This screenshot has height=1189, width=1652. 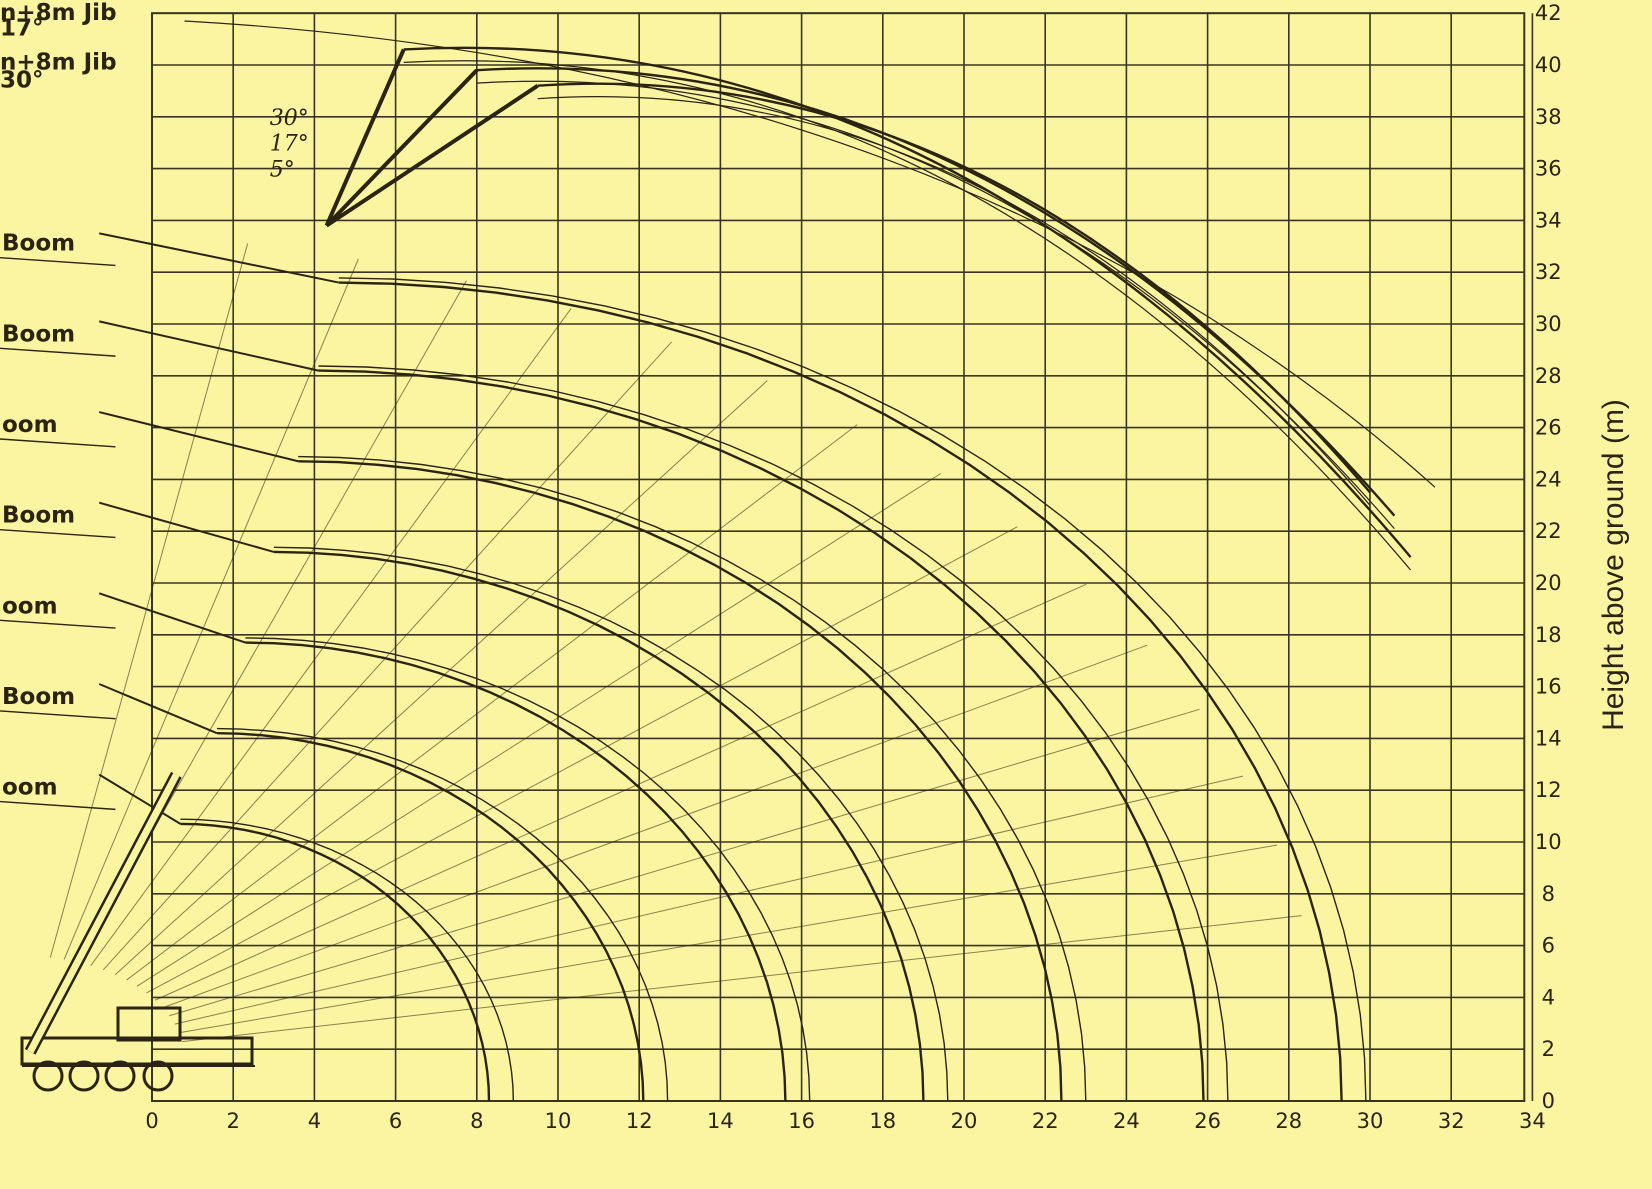 I want to click on y-tick-label: 0, so click(x=1548, y=1101).